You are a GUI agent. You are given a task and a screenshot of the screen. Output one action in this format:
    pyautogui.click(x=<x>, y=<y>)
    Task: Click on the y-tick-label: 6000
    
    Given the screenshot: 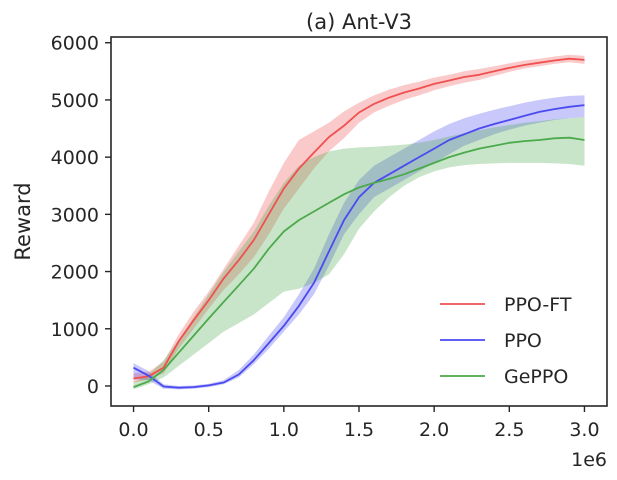 What is the action you would take?
    pyautogui.click(x=75, y=44)
    